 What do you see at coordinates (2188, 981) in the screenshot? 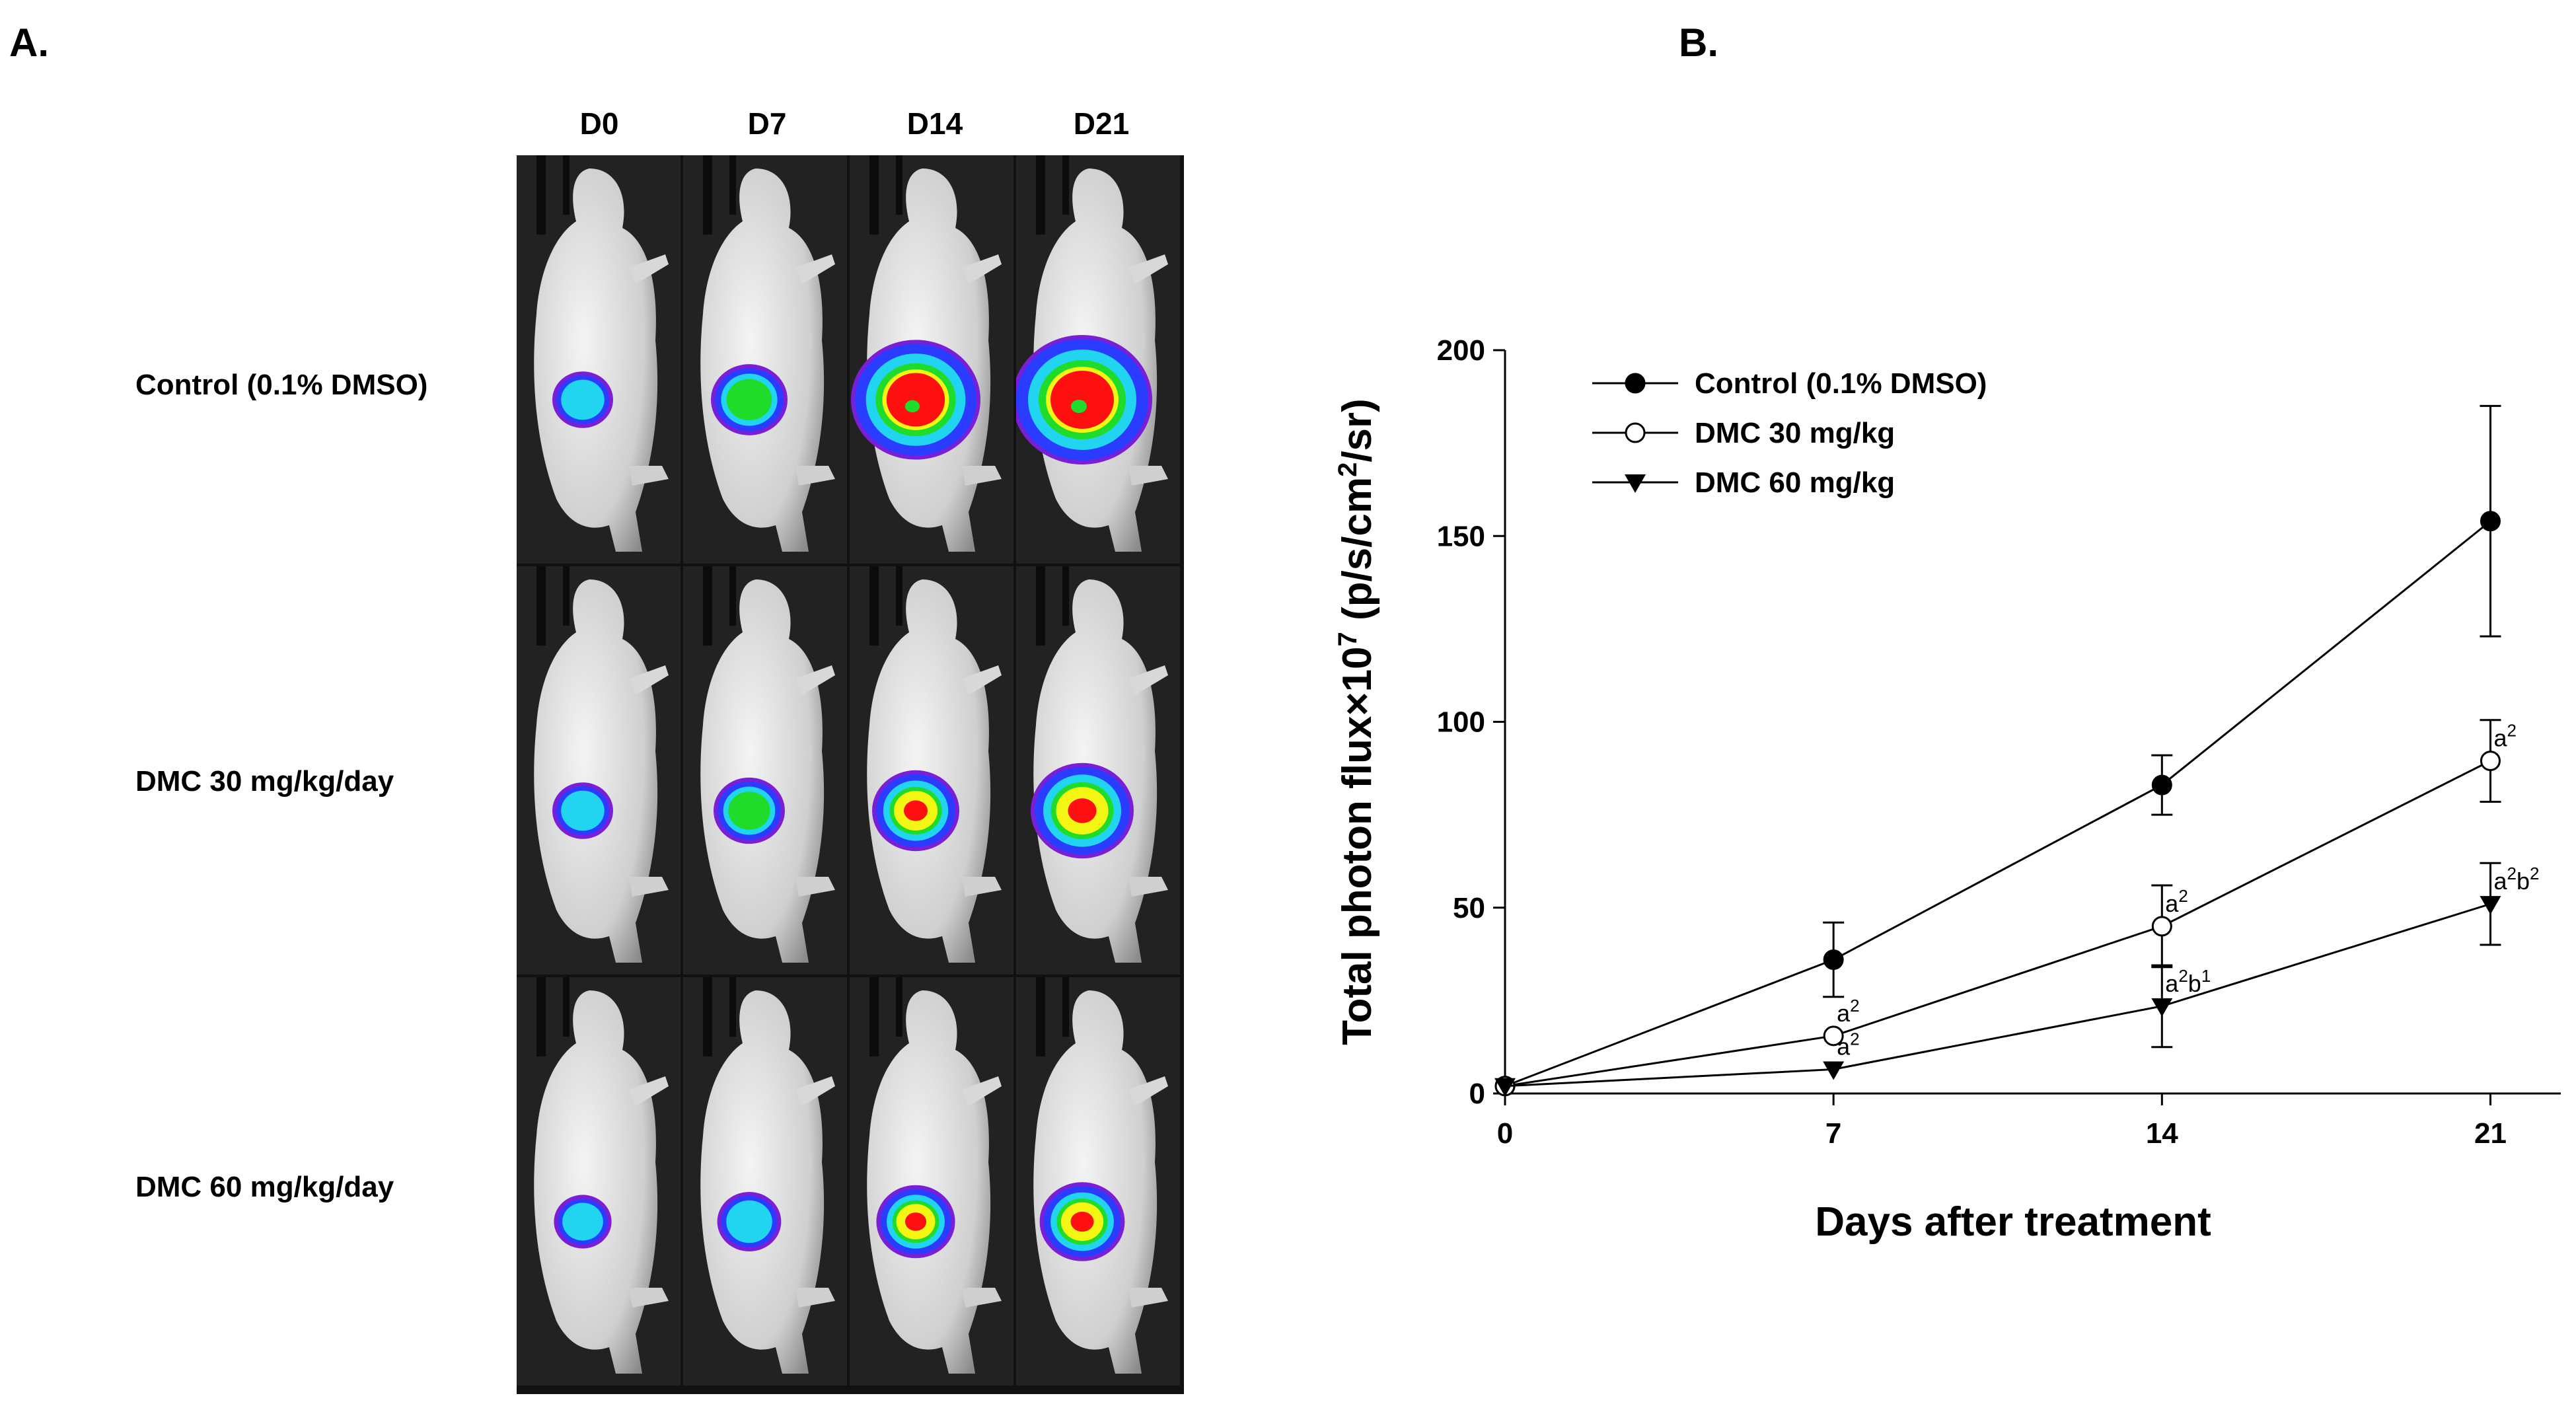
I see `significance-label: a2b1` at bounding box center [2188, 981].